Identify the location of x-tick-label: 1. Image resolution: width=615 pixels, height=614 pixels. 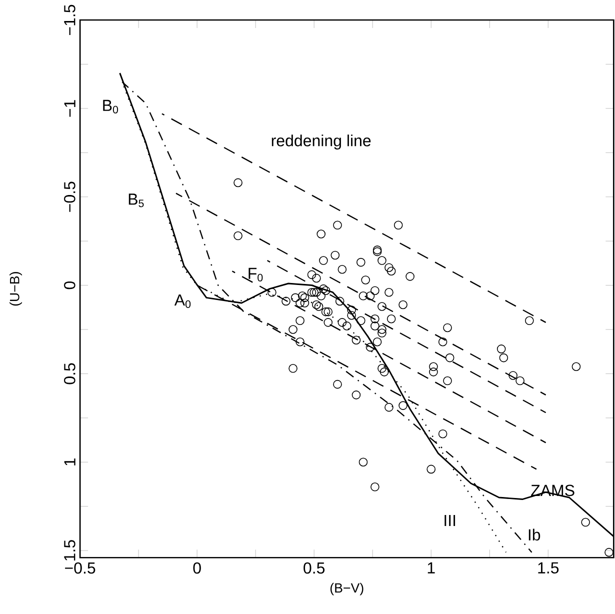
(431, 568).